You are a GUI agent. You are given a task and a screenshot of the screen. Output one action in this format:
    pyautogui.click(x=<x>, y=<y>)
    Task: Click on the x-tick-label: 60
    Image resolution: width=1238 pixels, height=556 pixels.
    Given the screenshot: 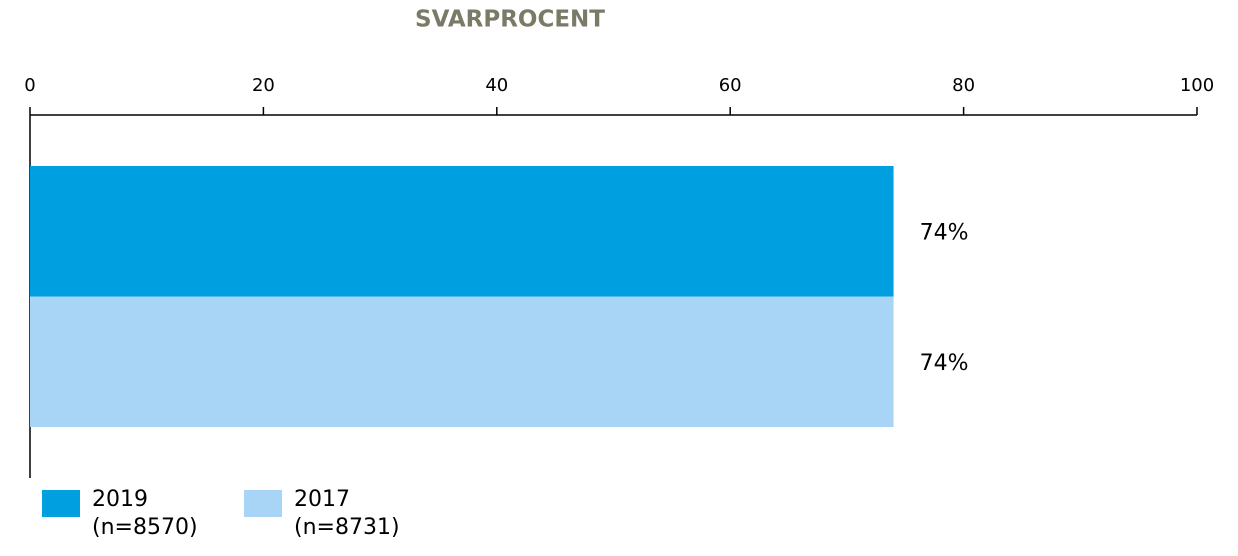 What is the action you would take?
    pyautogui.click(x=730, y=85)
    